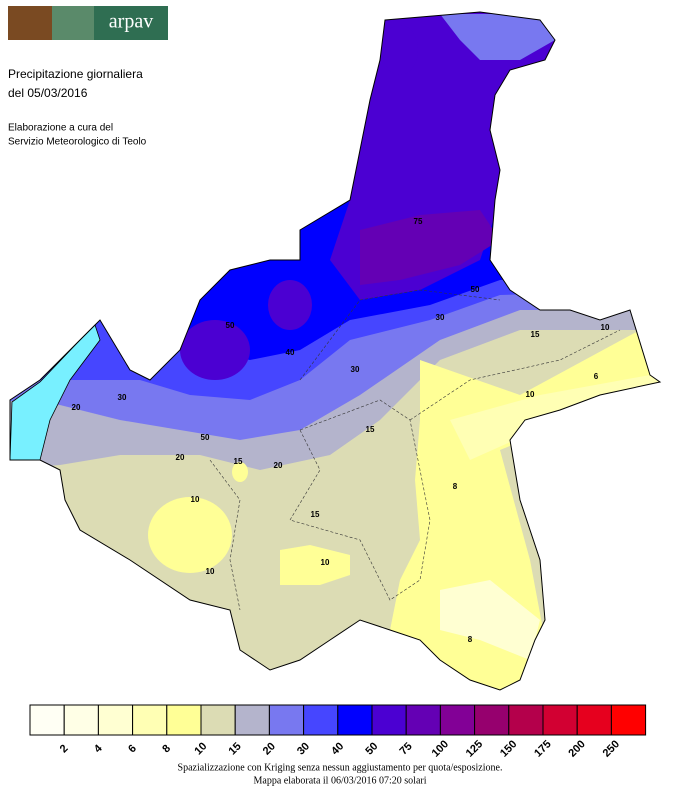 The image size is (673, 793). I want to click on logo: arpav, so click(88, 23).